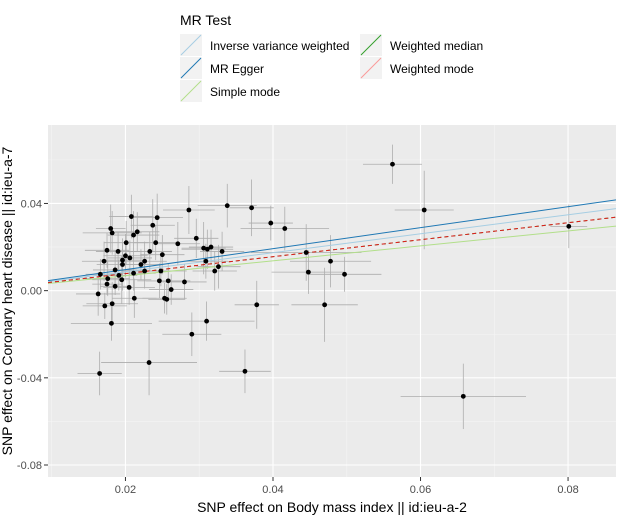 This screenshot has width=633, height=523. What do you see at coordinates (29, 379) in the screenshot?
I see `y-tick-label: -0.04` at bounding box center [29, 379].